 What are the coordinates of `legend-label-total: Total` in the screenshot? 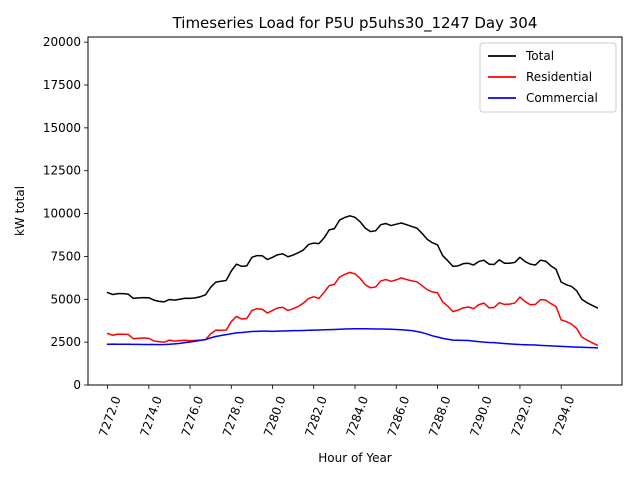 It's located at (539, 56).